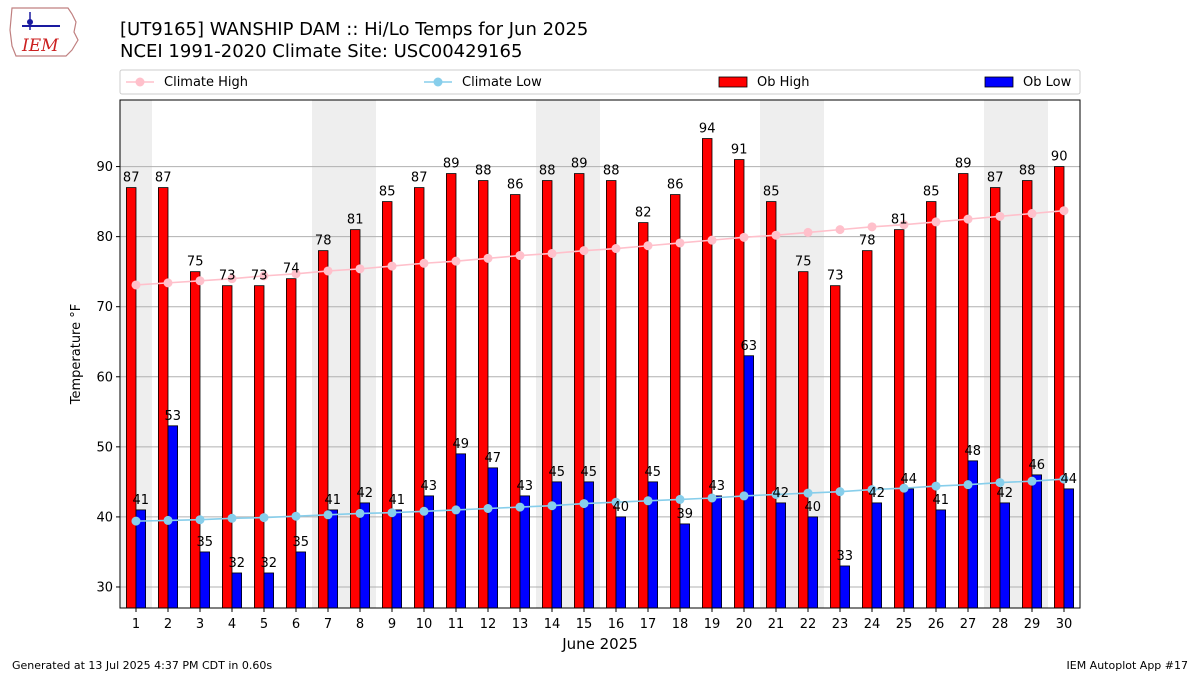 The width and height of the screenshot is (1200, 675). What do you see at coordinates (835, 276) in the screenshot?
I see `ob-high-value-label: 73` at bounding box center [835, 276].